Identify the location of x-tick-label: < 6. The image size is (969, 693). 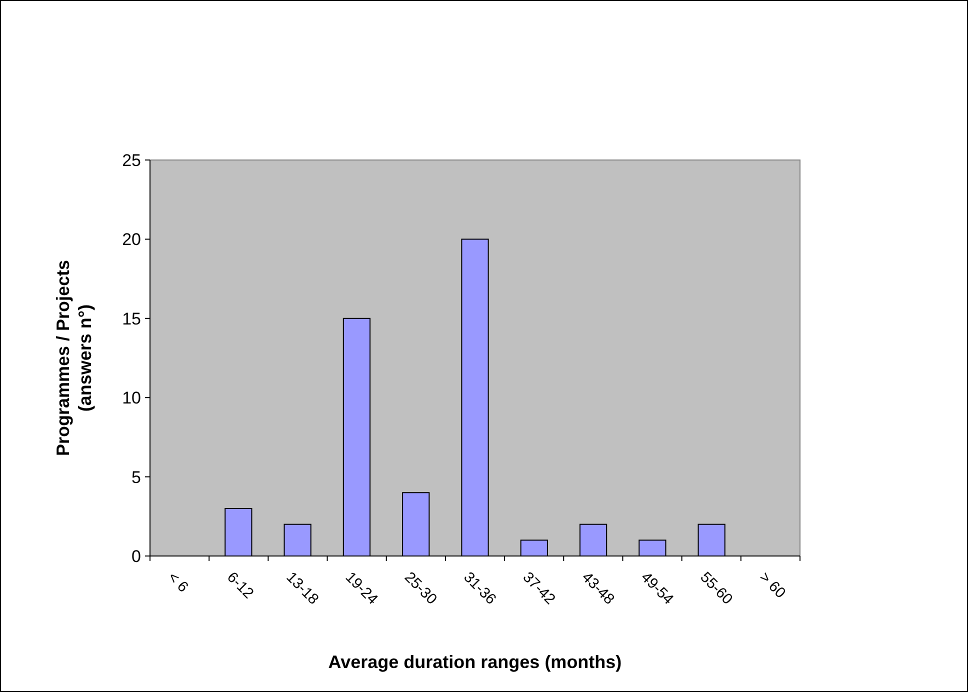
(178, 582).